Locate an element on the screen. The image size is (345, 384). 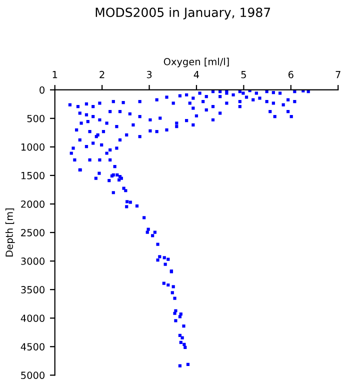
x-tick-label: 5 is located at coordinates (243, 74).